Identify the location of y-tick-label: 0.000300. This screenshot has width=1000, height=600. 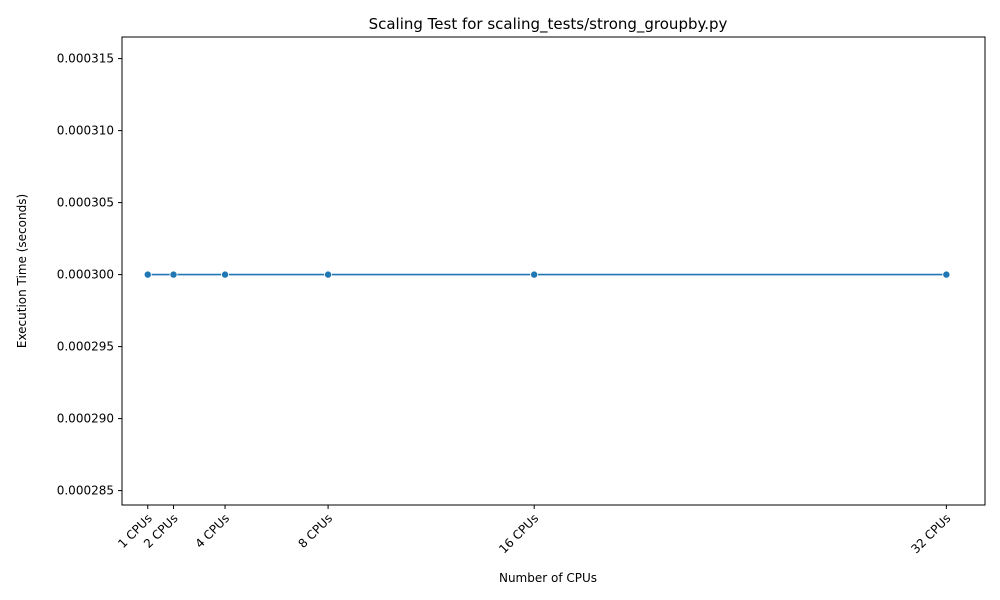
(85, 275).